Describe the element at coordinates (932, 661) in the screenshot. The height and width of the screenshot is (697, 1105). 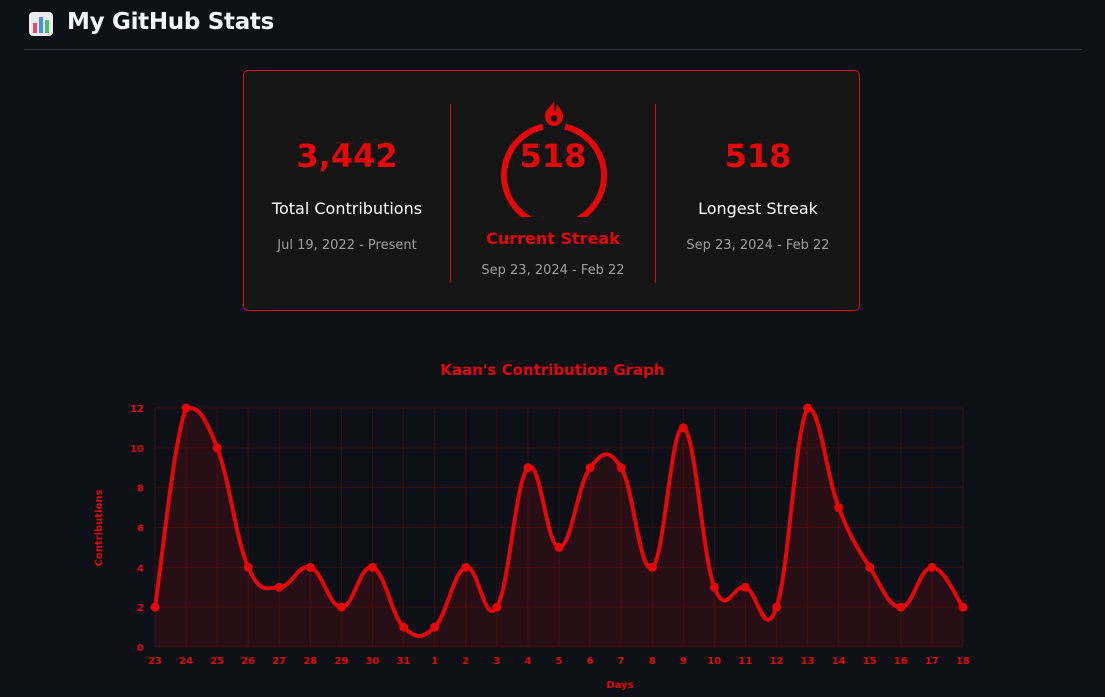
I see `x-tick-label: 17` at that location.